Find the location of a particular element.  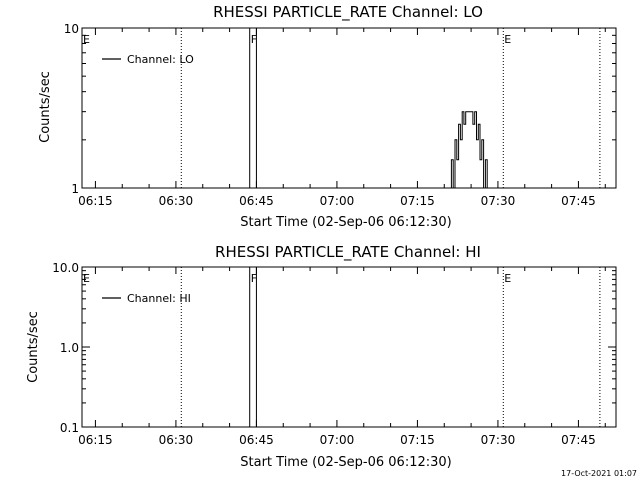

series-layer is located at coordinates (469, 150).